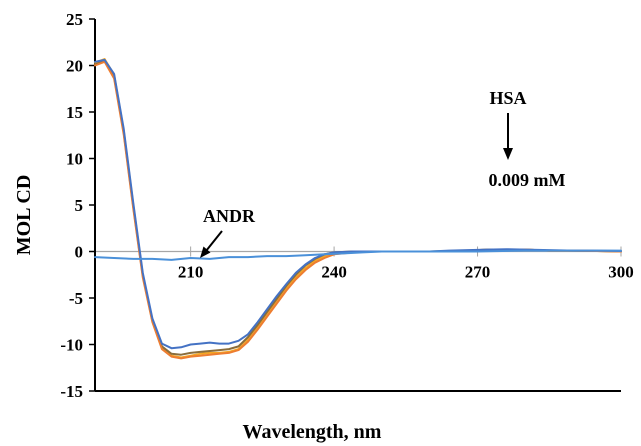  Describe the element at coordinates (334, 272) in the screenshot. I see `x-tick-label: 240` at that location.